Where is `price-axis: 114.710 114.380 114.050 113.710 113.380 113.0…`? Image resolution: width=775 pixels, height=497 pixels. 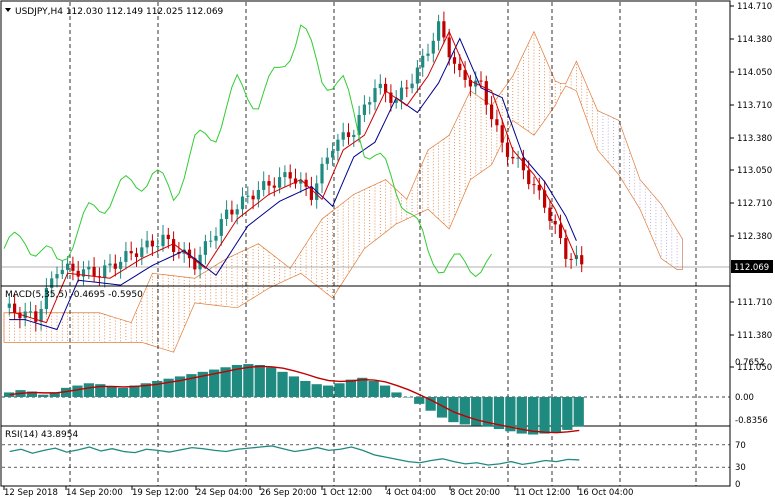
price-axis: 114.710 114.380 114.050 113.710 113.380 113.0… is located at coordinates (751, 187).